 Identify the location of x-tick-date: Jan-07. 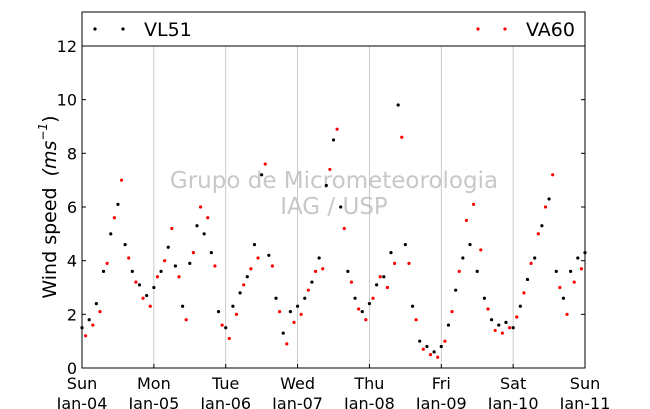
(297, 401).